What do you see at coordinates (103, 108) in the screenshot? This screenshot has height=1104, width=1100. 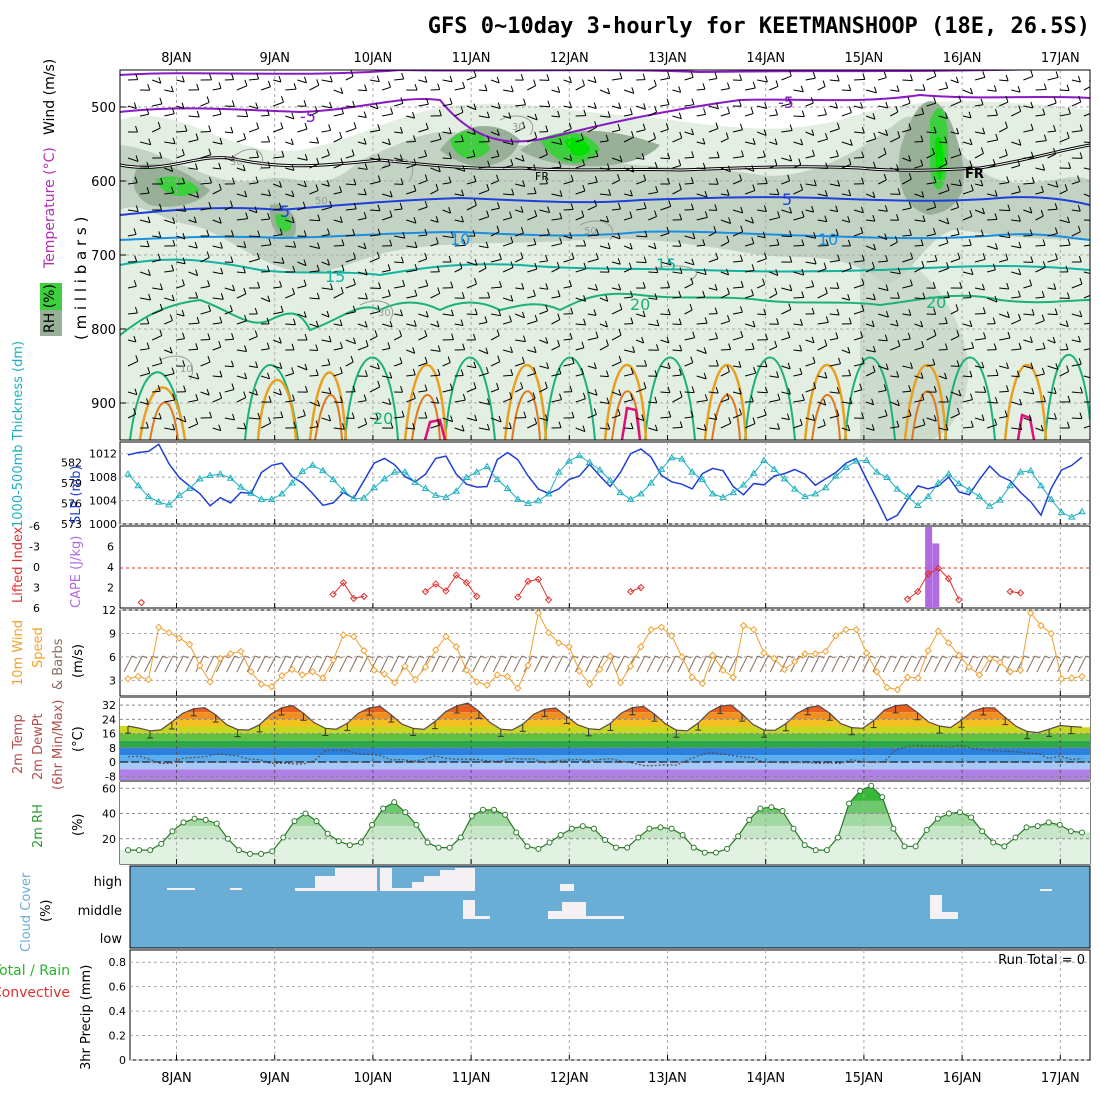 I see `pressure-tick-label: 500` at bounding box center [103, 108].